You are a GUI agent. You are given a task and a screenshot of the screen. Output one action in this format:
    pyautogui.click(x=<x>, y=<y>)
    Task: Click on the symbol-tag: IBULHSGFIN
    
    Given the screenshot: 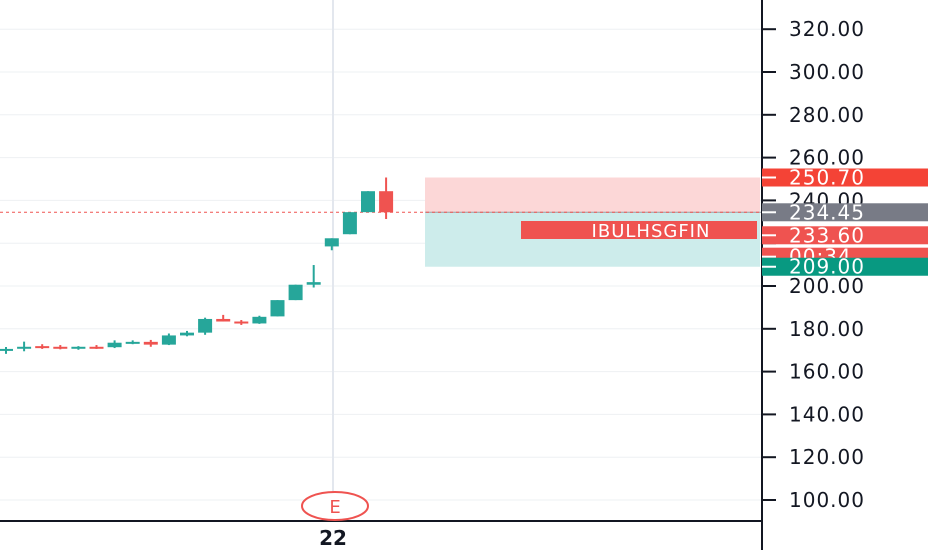 What is the action you would take?
    pyautogui.click(x=639, y=231)
    